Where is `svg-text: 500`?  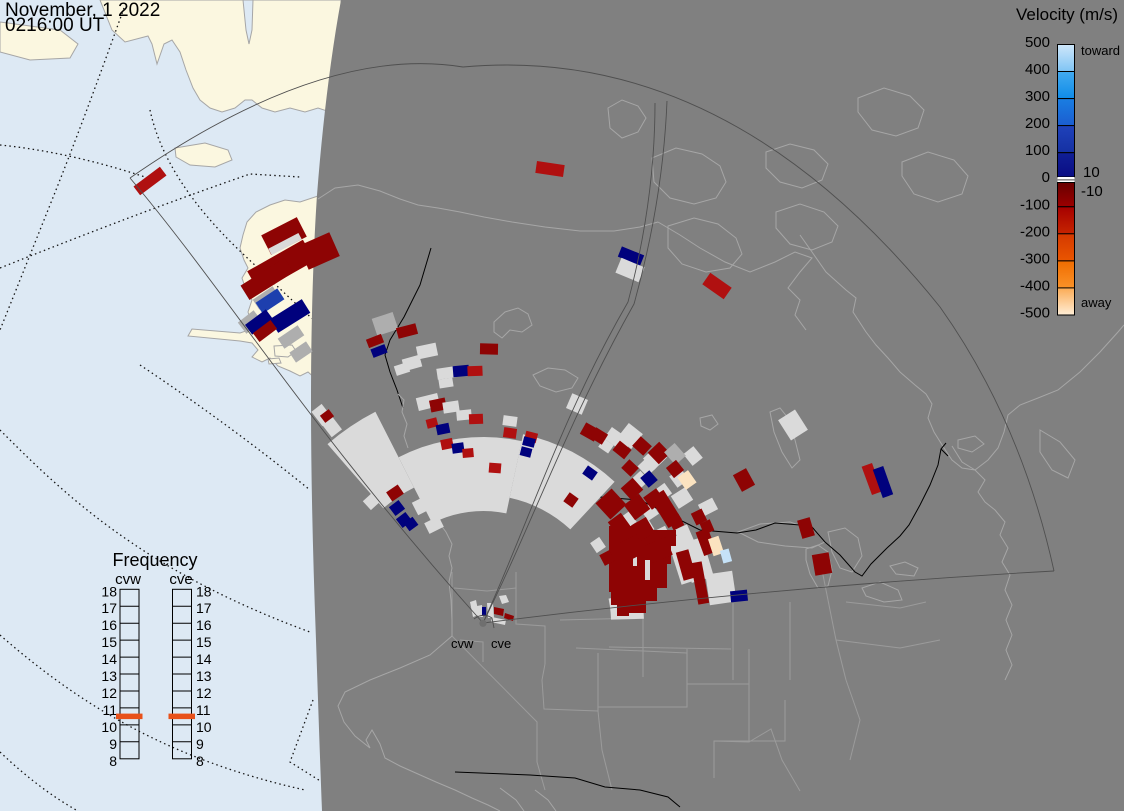
svg-text: 500 is located at coordinates (1037, 42).